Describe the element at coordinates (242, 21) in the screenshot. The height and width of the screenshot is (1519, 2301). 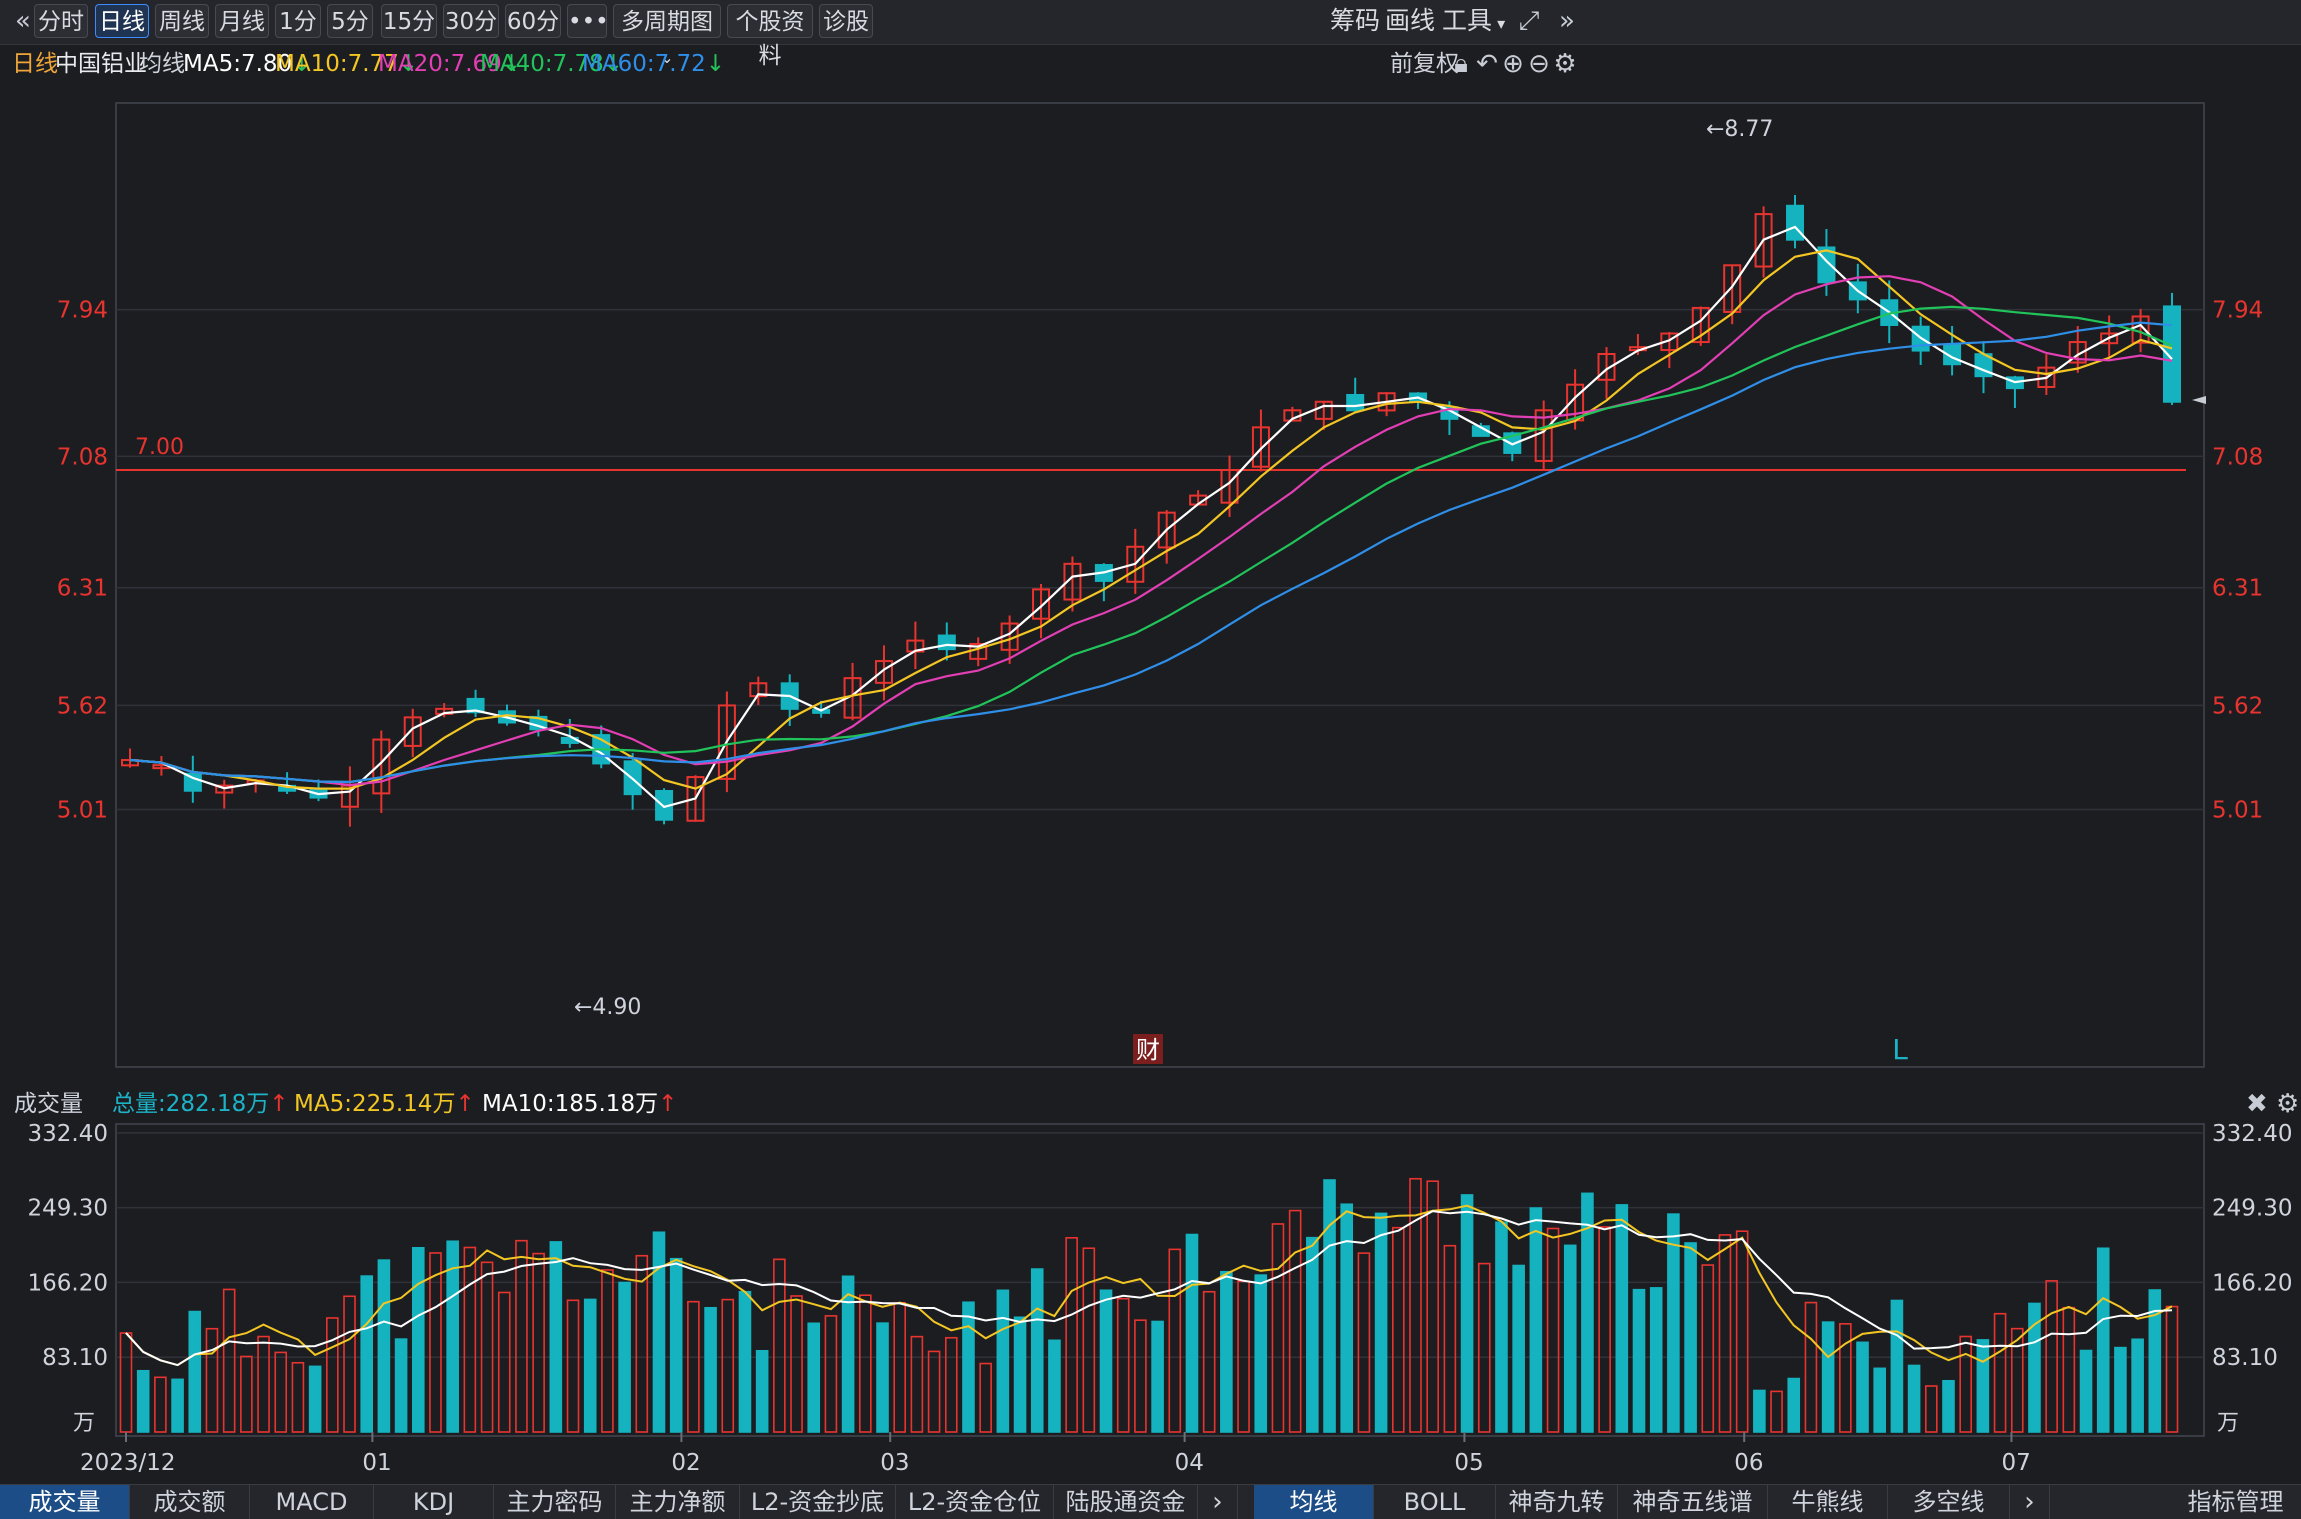
I see `tab-monthly: 月线` at that location.